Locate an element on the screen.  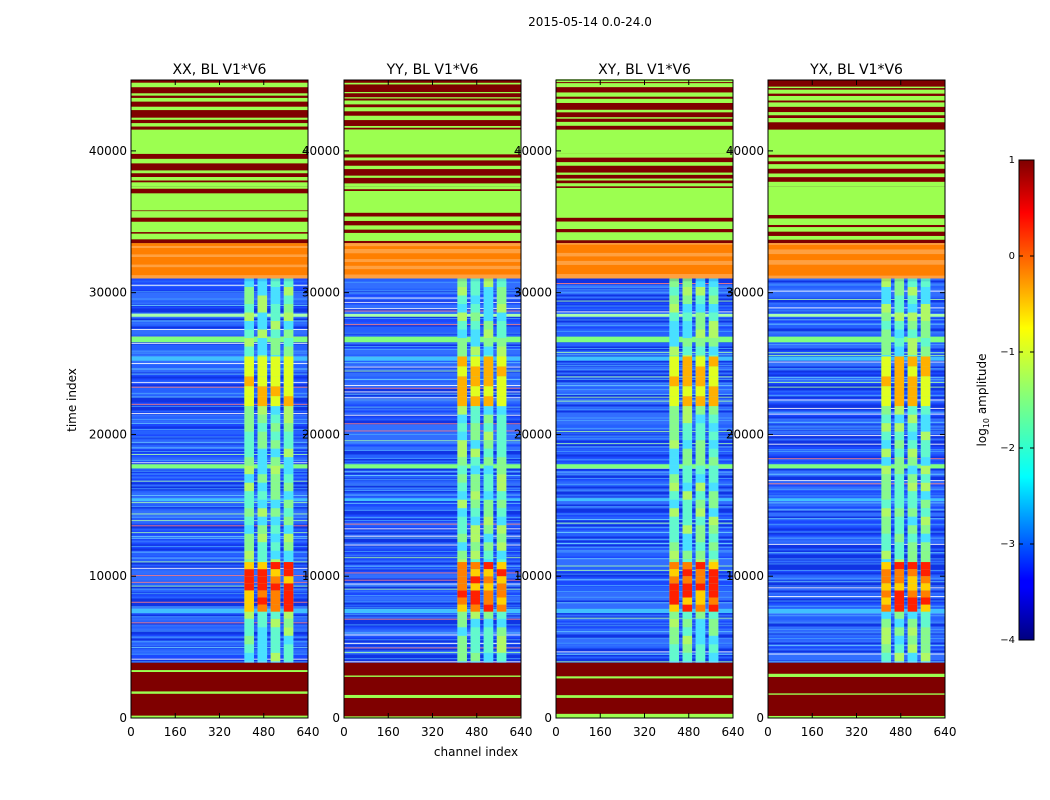
colorbar-tick-label: −1 is located at coordinates (1007, 352).